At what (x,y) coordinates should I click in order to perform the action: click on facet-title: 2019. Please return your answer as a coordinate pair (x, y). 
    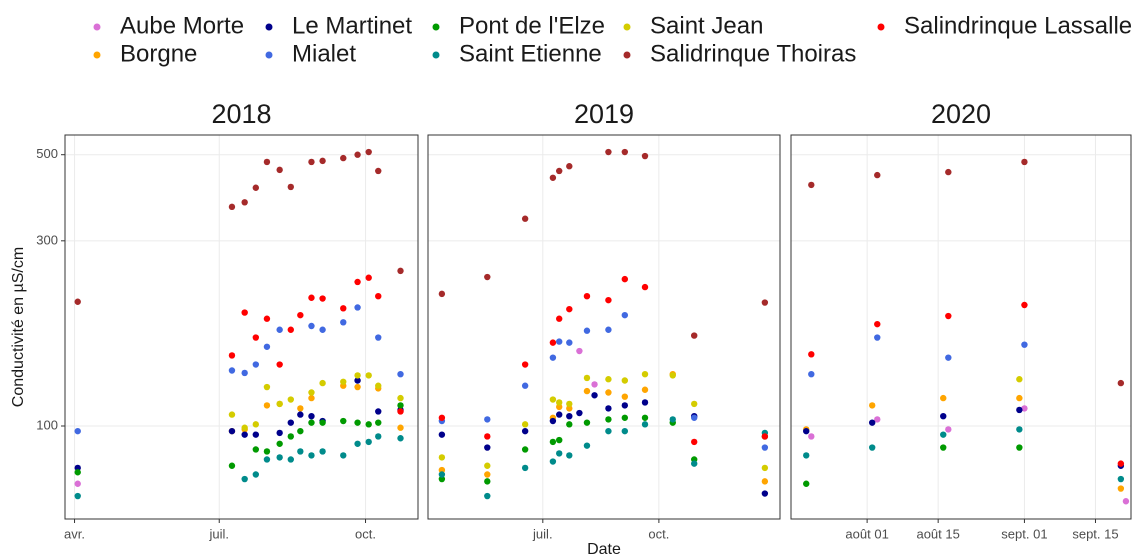
    Looking at the image, I should click on (604, 114).